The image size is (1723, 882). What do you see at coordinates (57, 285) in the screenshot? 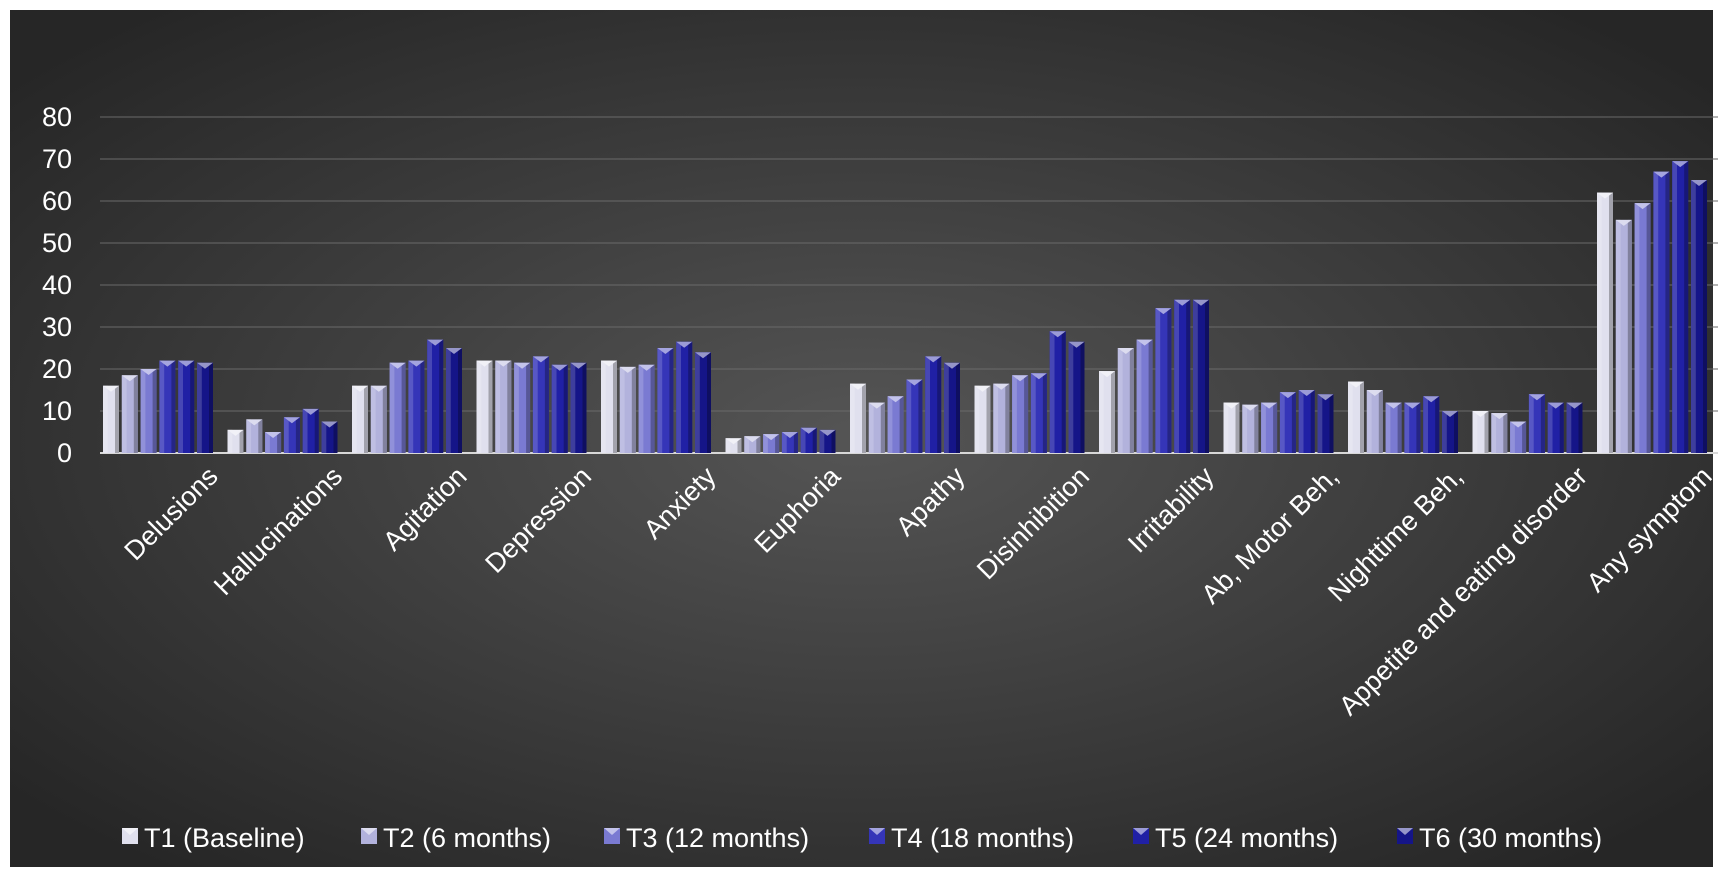
I see `y-axis-tick-labels: 0 10 20 30 40 50 60 70 80` at bounding box center [57, 285].